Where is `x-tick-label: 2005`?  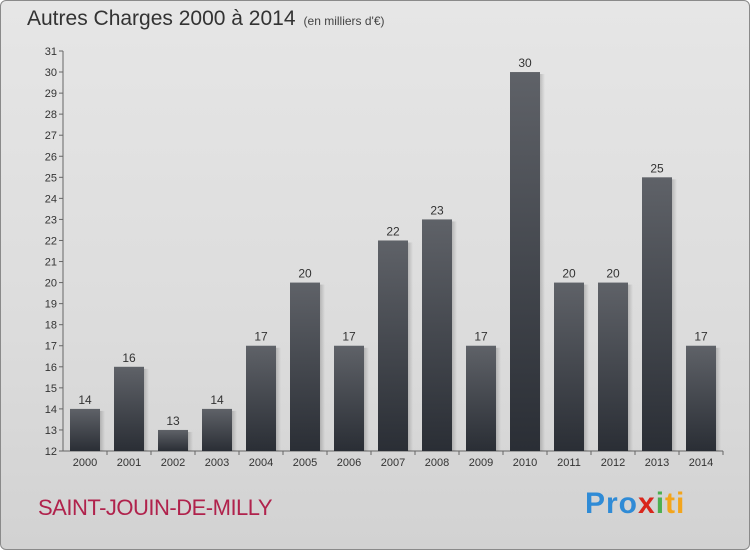
x-tick-label: 2005 is located at coordinates (305, 463).